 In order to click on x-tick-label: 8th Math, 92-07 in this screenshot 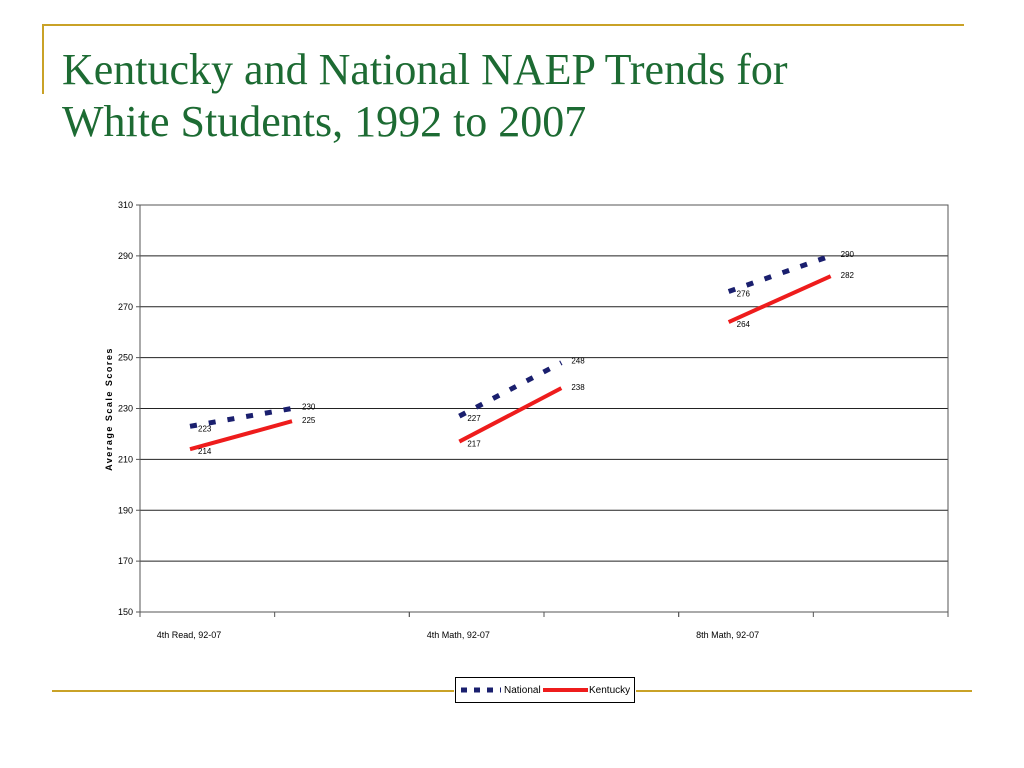, I will do `click(727, 635)`.